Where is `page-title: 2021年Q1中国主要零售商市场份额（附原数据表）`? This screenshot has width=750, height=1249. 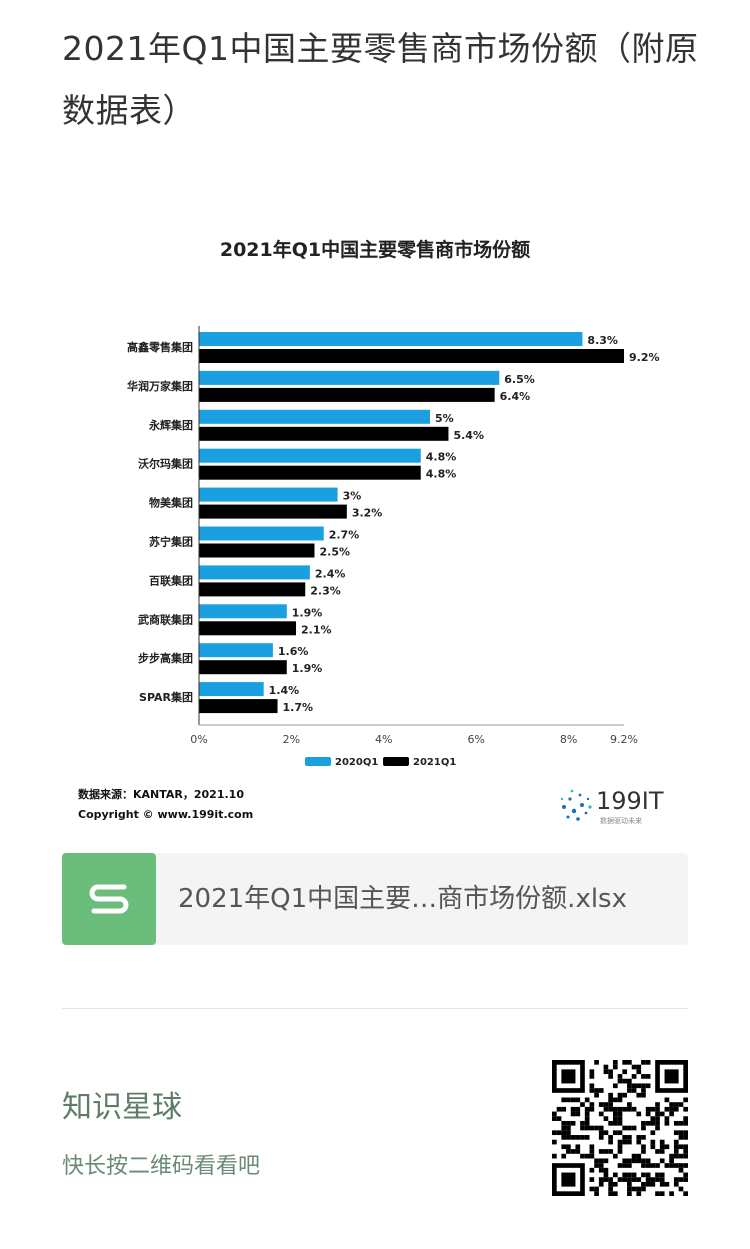 page-title: 2021年Q1中国主要零售商市场份额（附原数据表） is located at coordinates (380, 79).